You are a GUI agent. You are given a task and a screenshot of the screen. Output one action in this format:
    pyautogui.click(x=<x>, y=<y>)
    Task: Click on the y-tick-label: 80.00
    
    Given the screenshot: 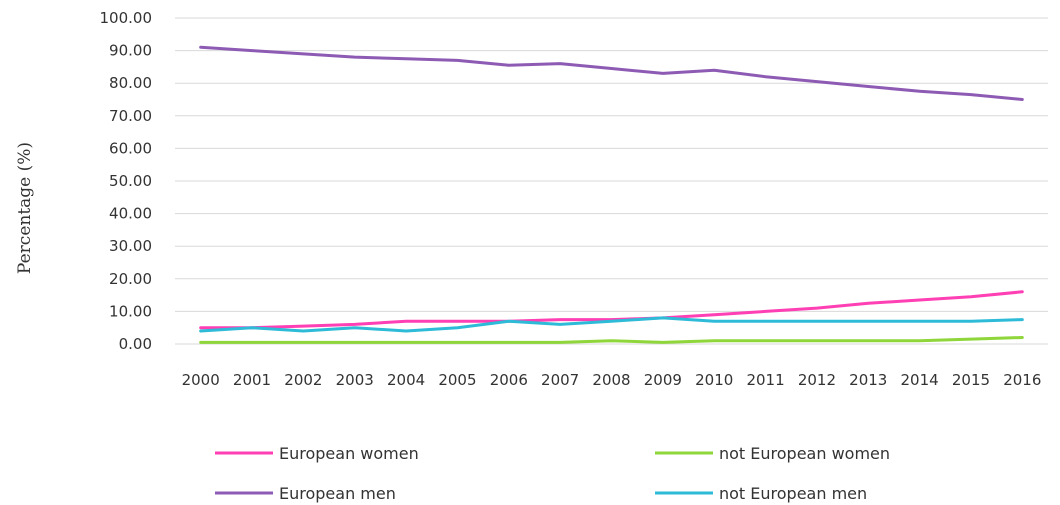 What is the action you would take?
    pyautogui.click(x=130, y=83)
    